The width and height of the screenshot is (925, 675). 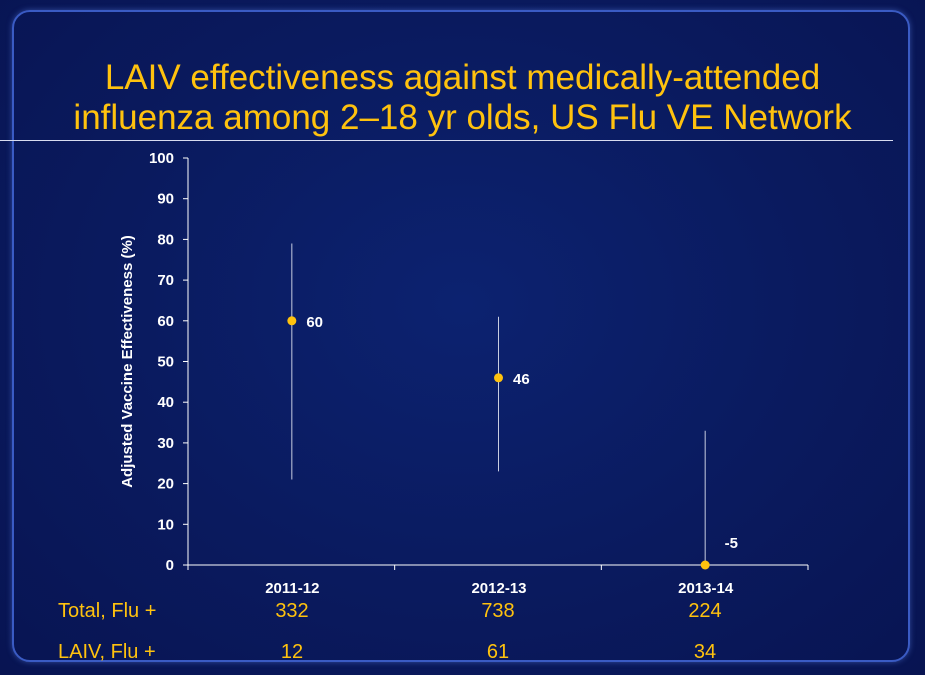 I want to click on y-tick-label: 40, so click(x=165, y=402).